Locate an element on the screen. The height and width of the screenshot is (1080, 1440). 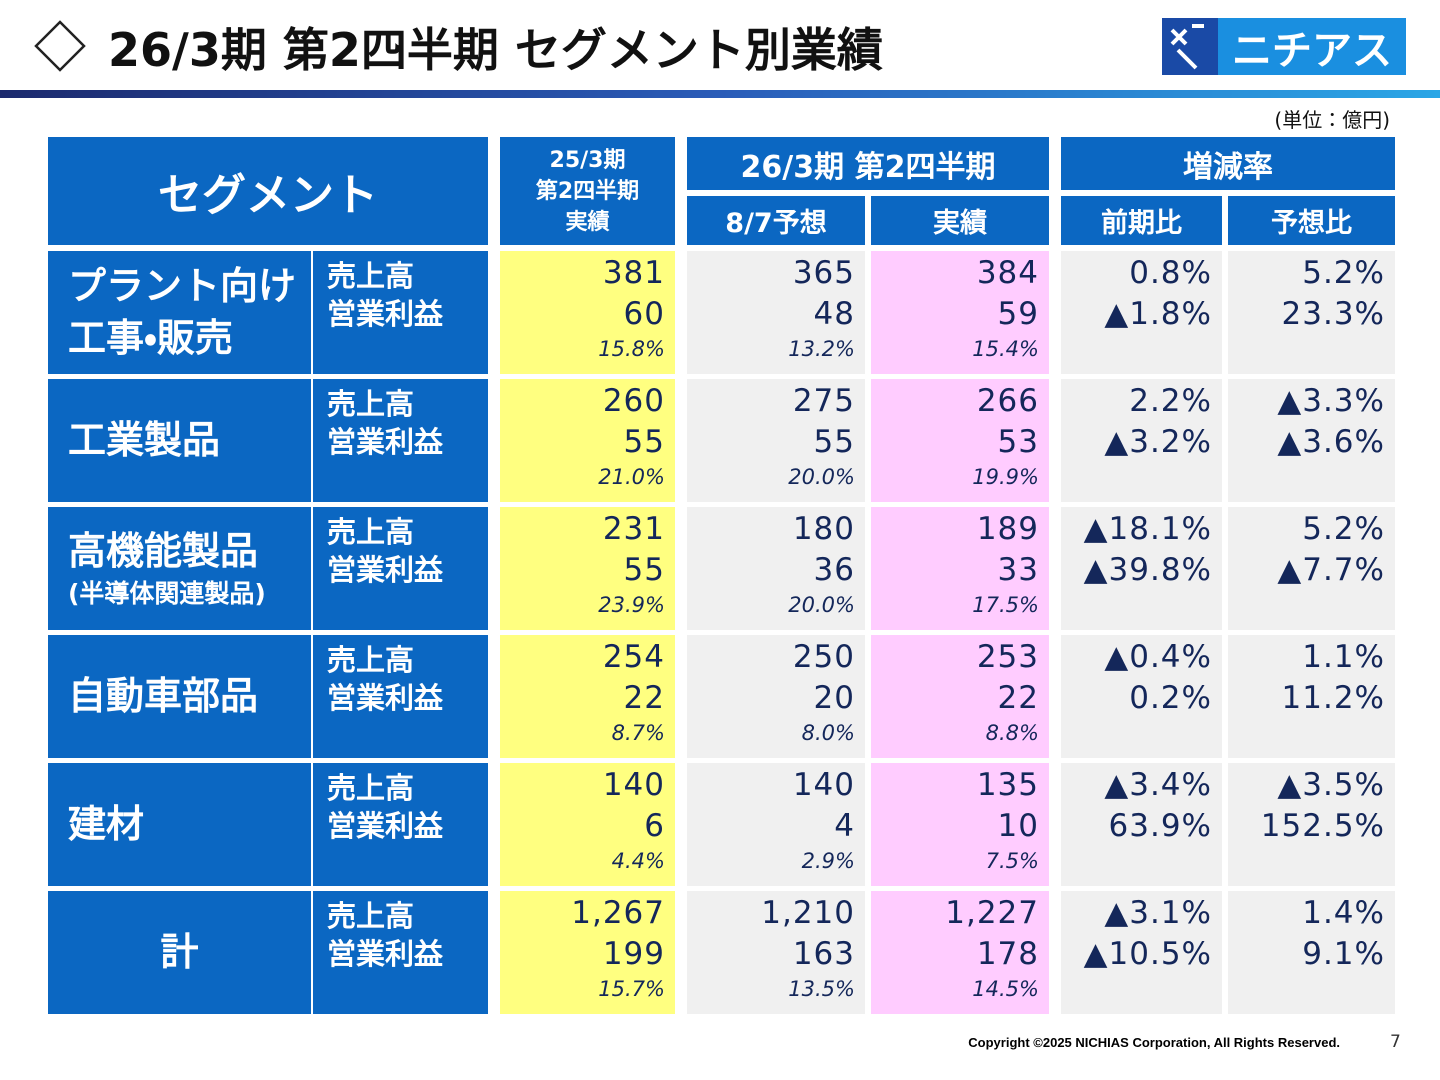
vs_forecast-cell: ▲3.3% ▲3.6% is located at coordinates (1311, 440).